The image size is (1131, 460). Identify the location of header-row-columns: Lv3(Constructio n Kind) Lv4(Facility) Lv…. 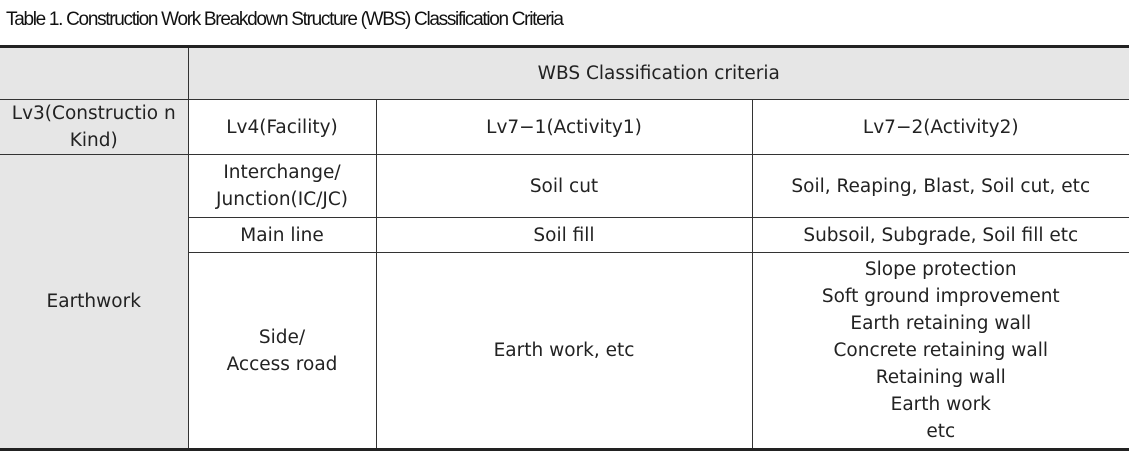
(565, 127).